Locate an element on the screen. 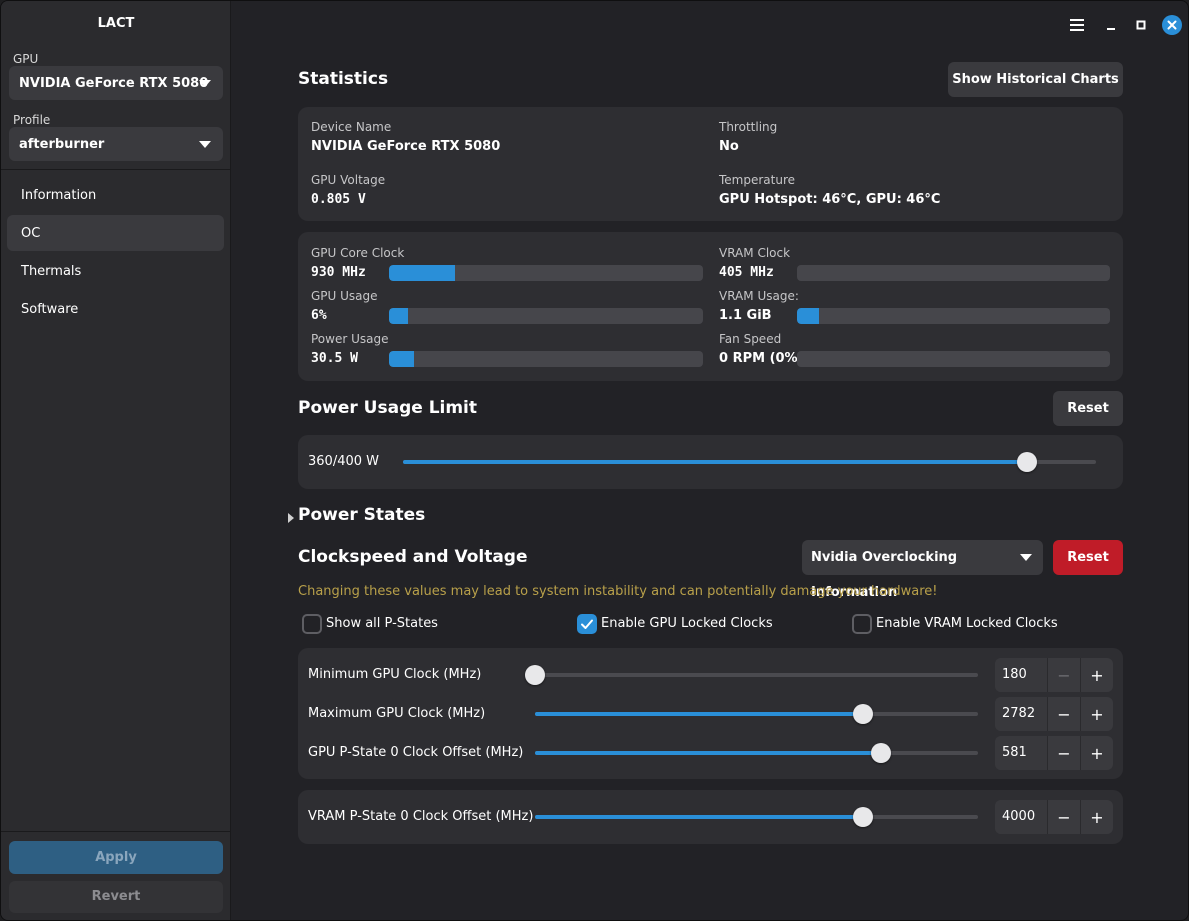 This screenshot has height=921, width=1189. temperature-value: GPU Hotspot: 46°C, GPU: 46°C is located at coordinates (830, 199).